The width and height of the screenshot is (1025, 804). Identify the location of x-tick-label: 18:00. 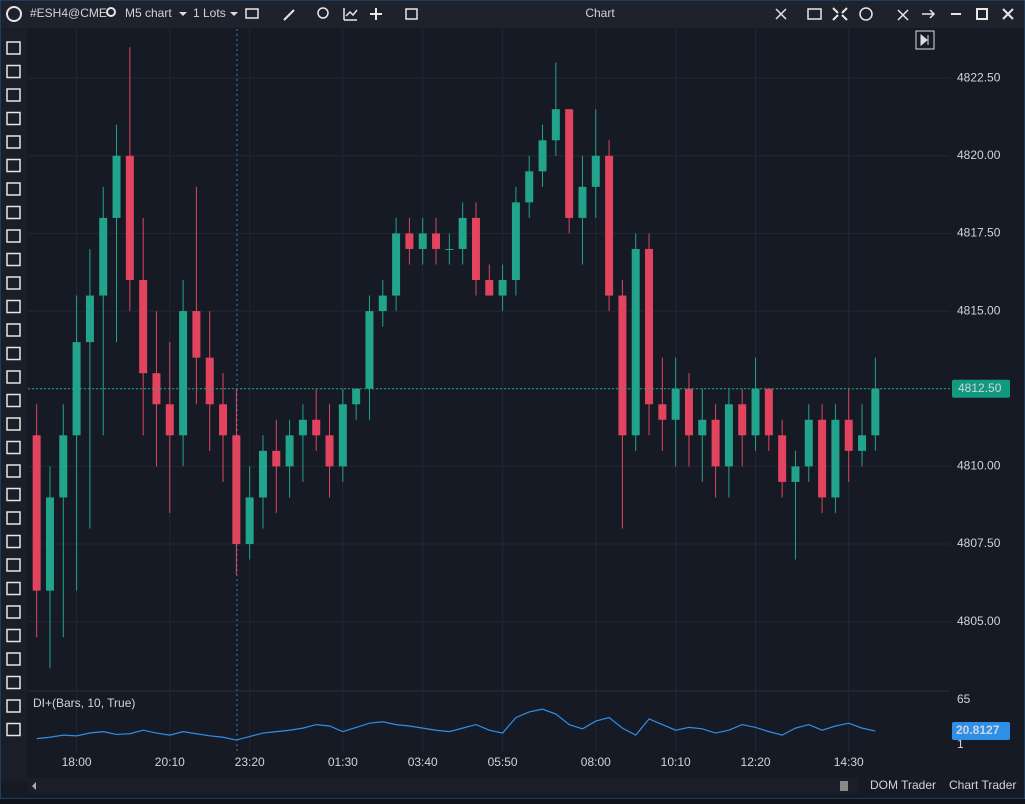
(77, 762).